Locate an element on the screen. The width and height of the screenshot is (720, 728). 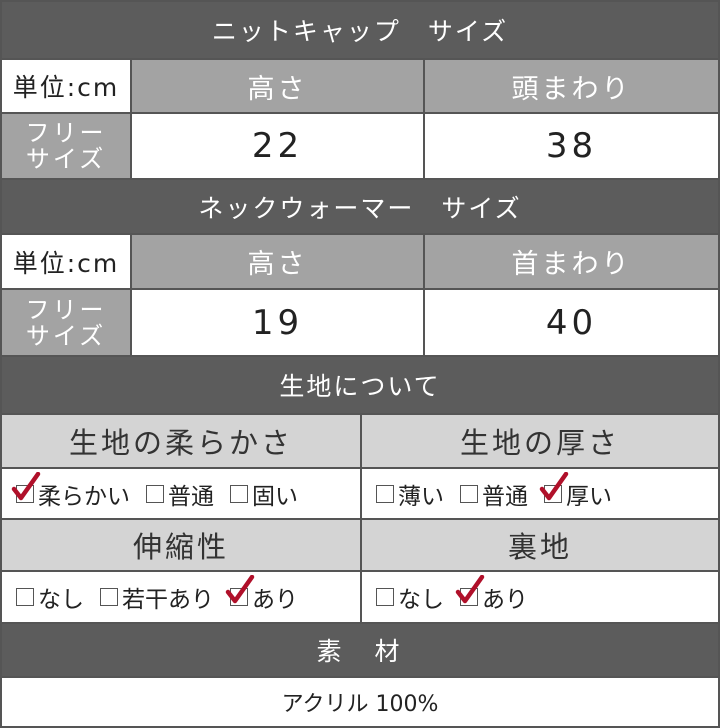
softness-header: 生地の柔らかさ is located at coordinates (182, 442).